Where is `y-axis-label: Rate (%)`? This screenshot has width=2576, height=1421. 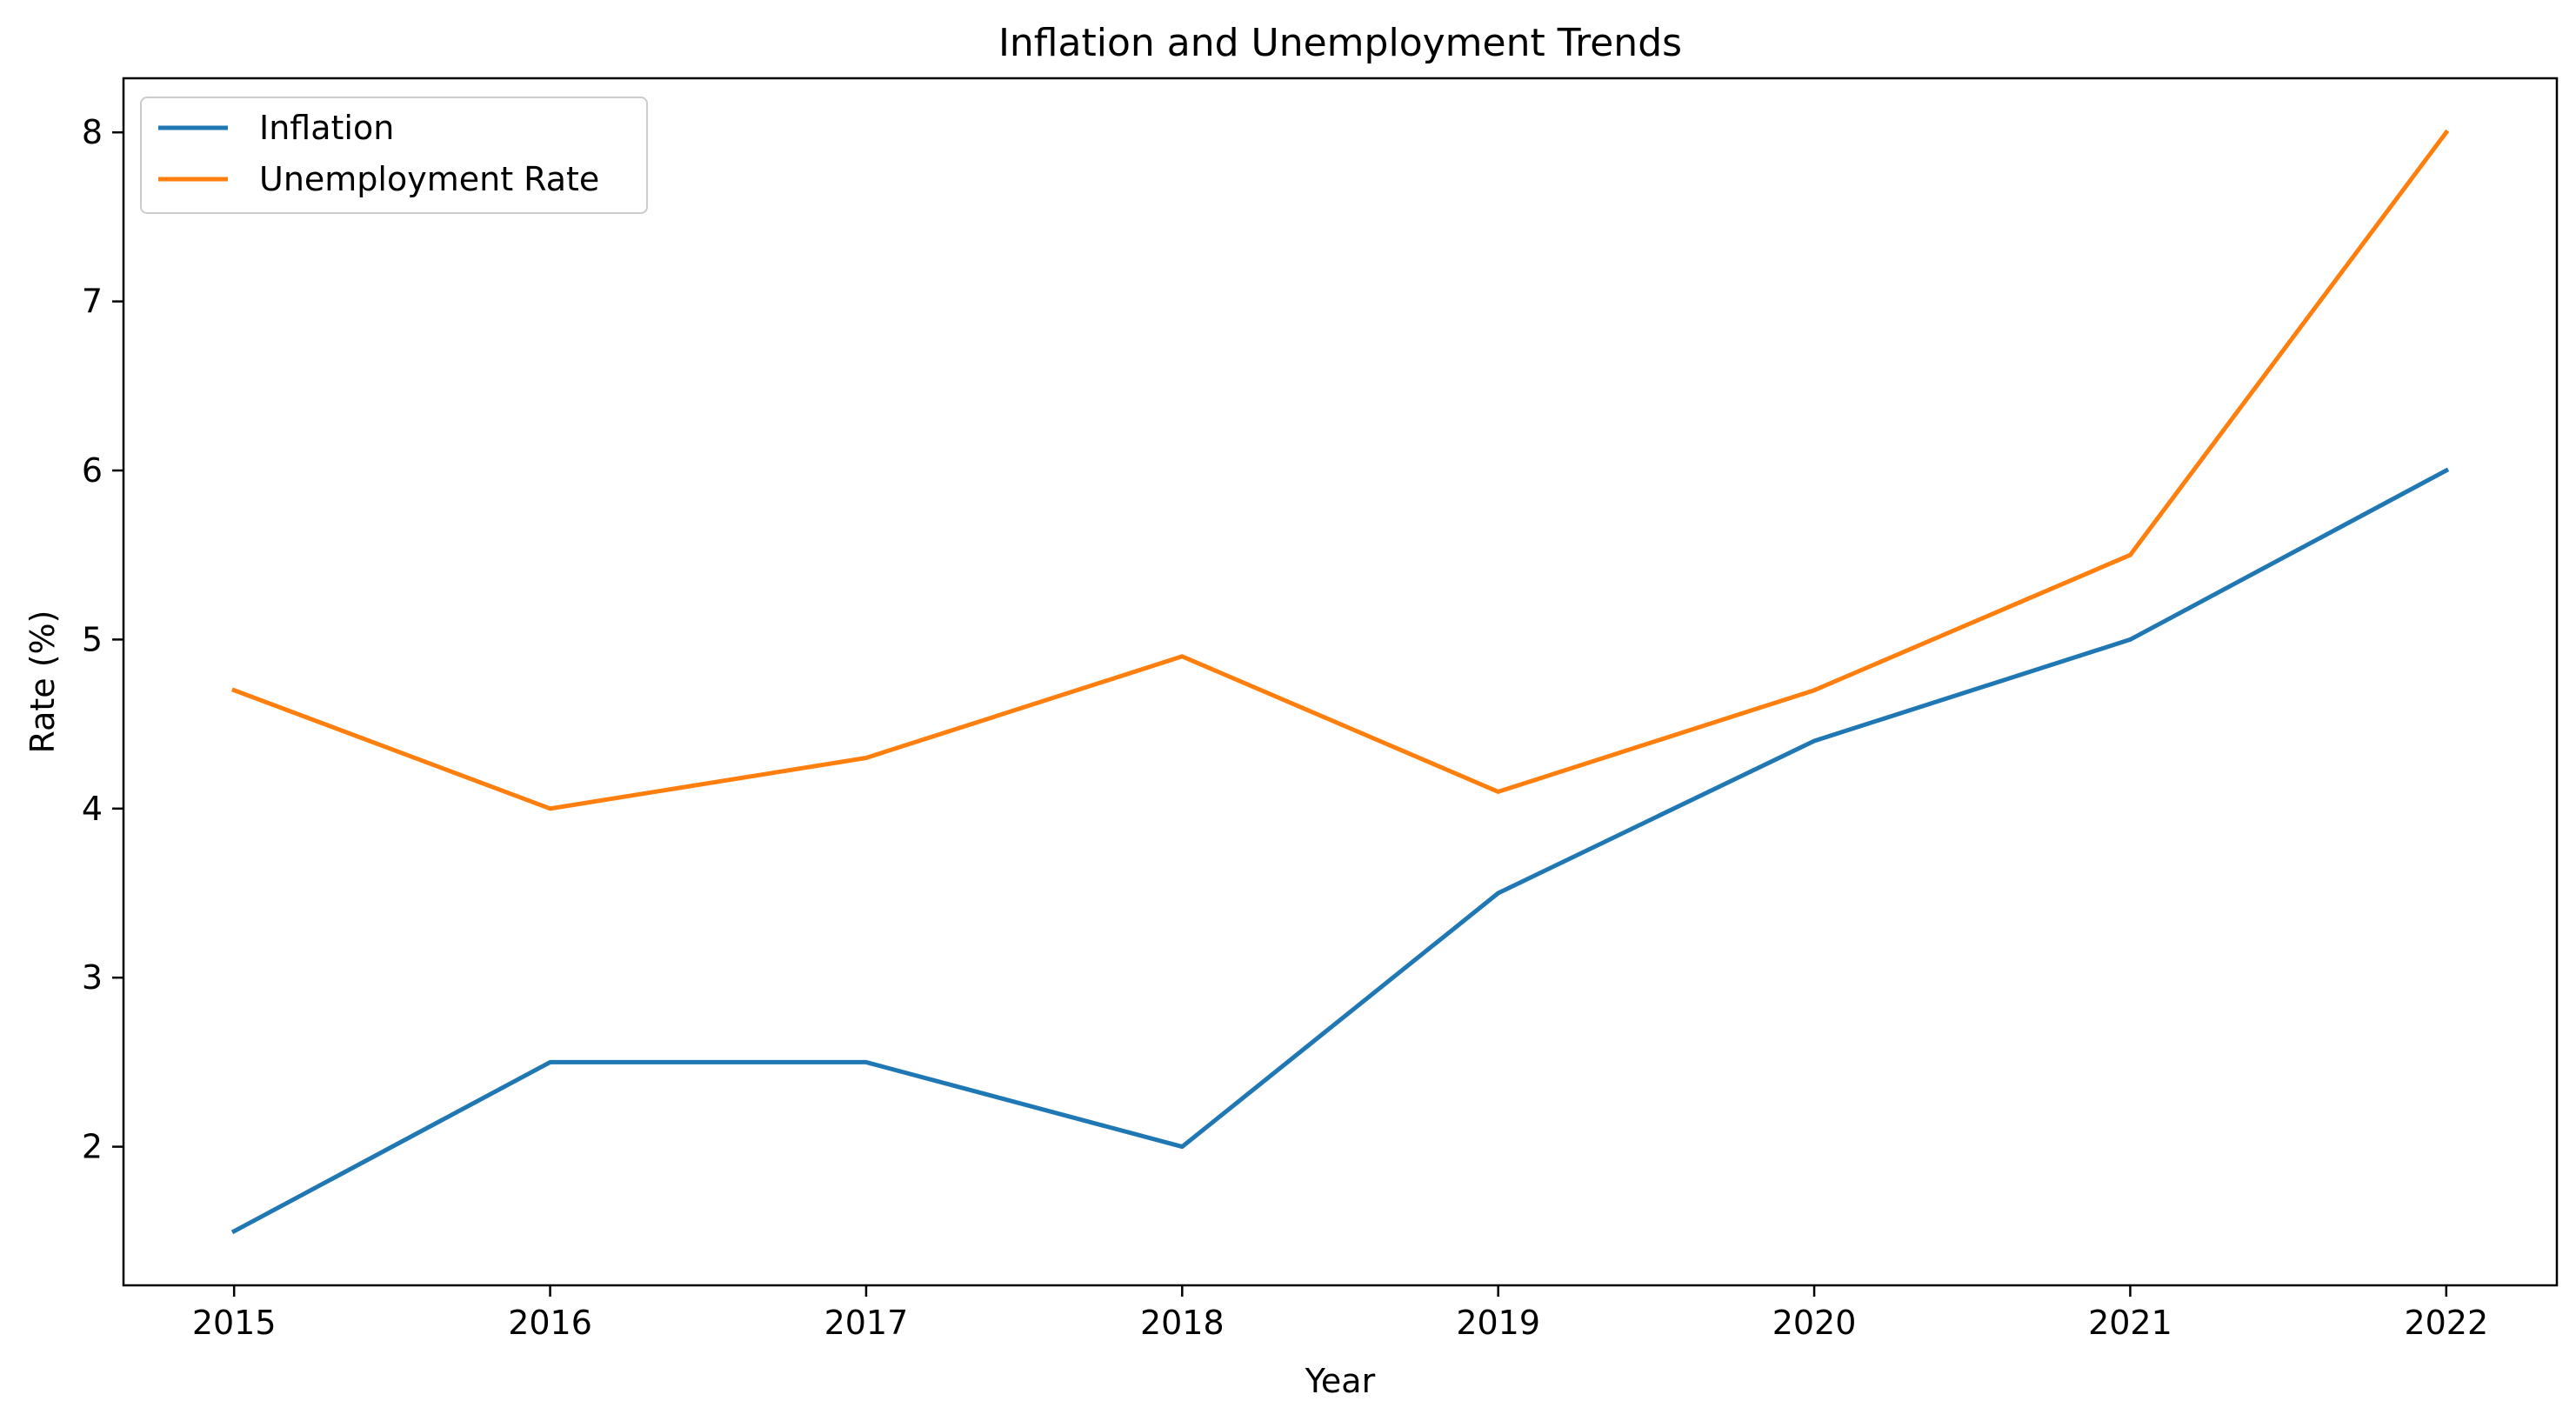 y-axis-label: Rate (%) is located at coordinates (42, 682).